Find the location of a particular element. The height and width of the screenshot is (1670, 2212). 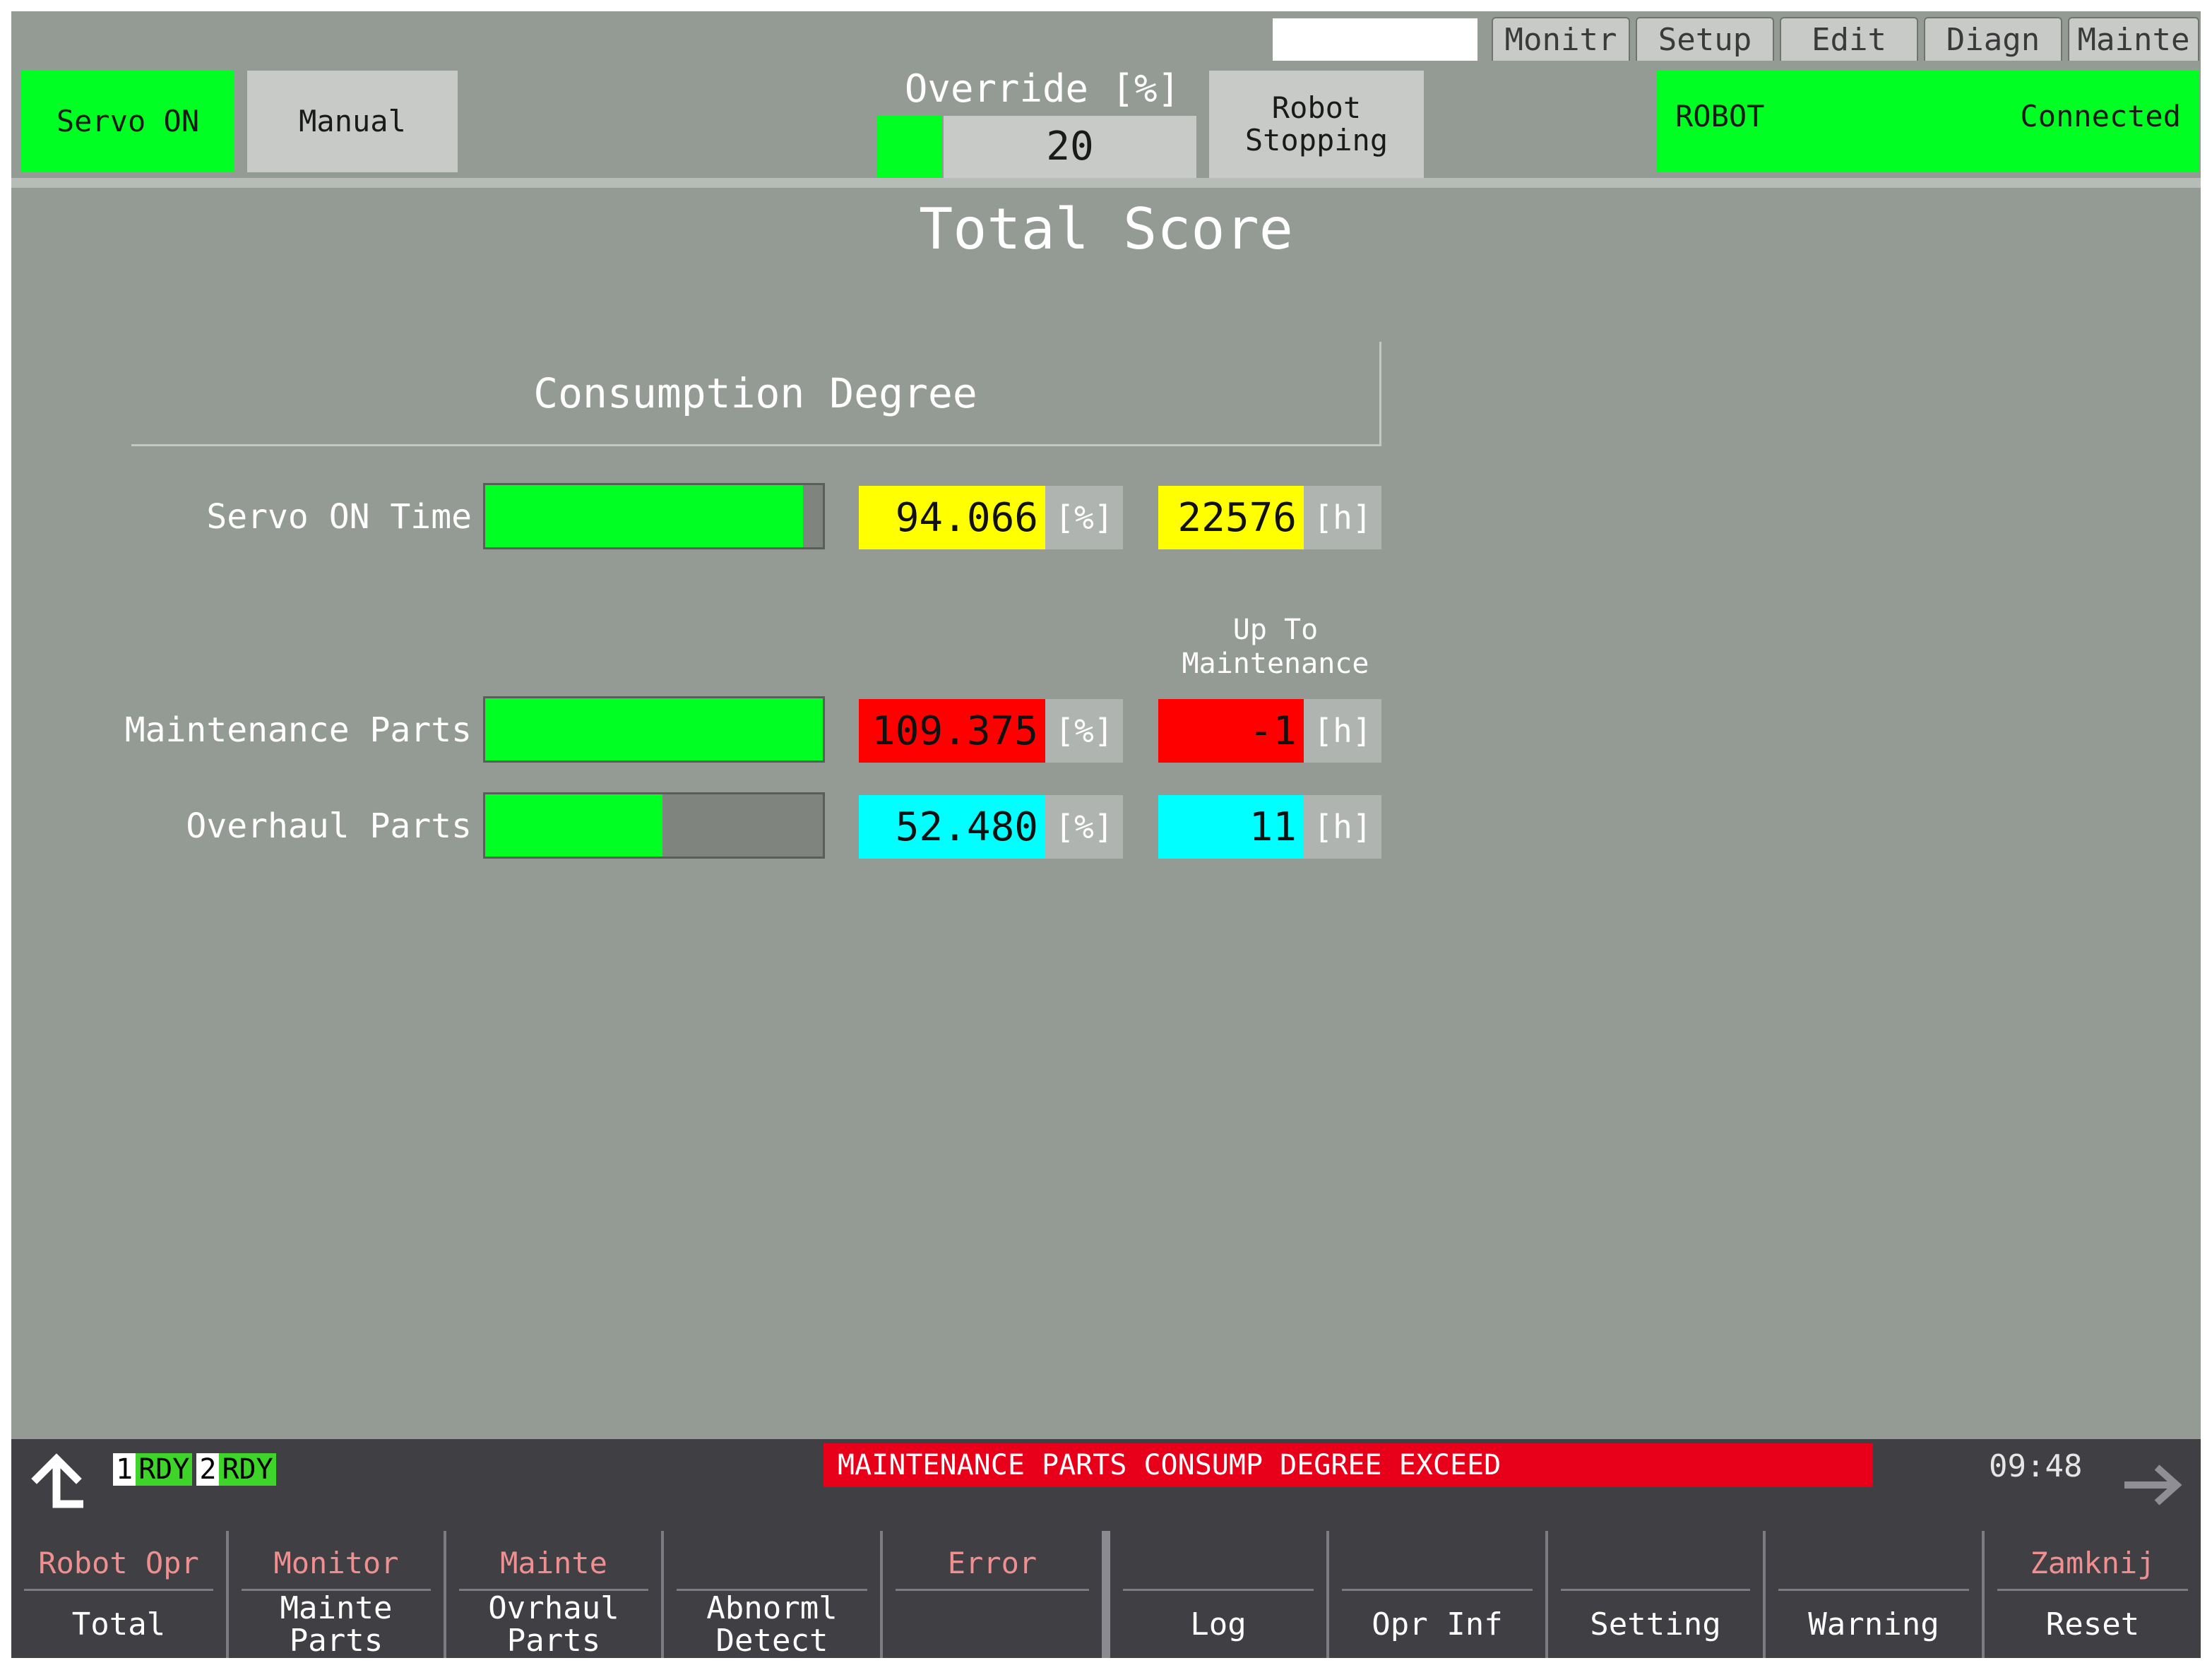

header-divider is located at coordinates (1106, 183).